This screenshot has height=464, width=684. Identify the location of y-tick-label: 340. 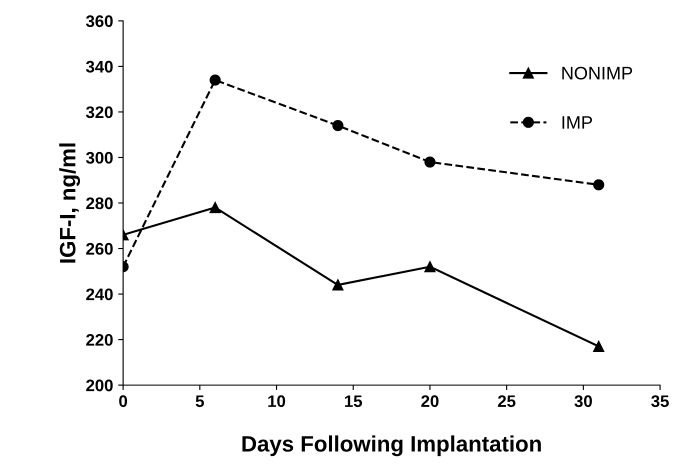
(99, 66).